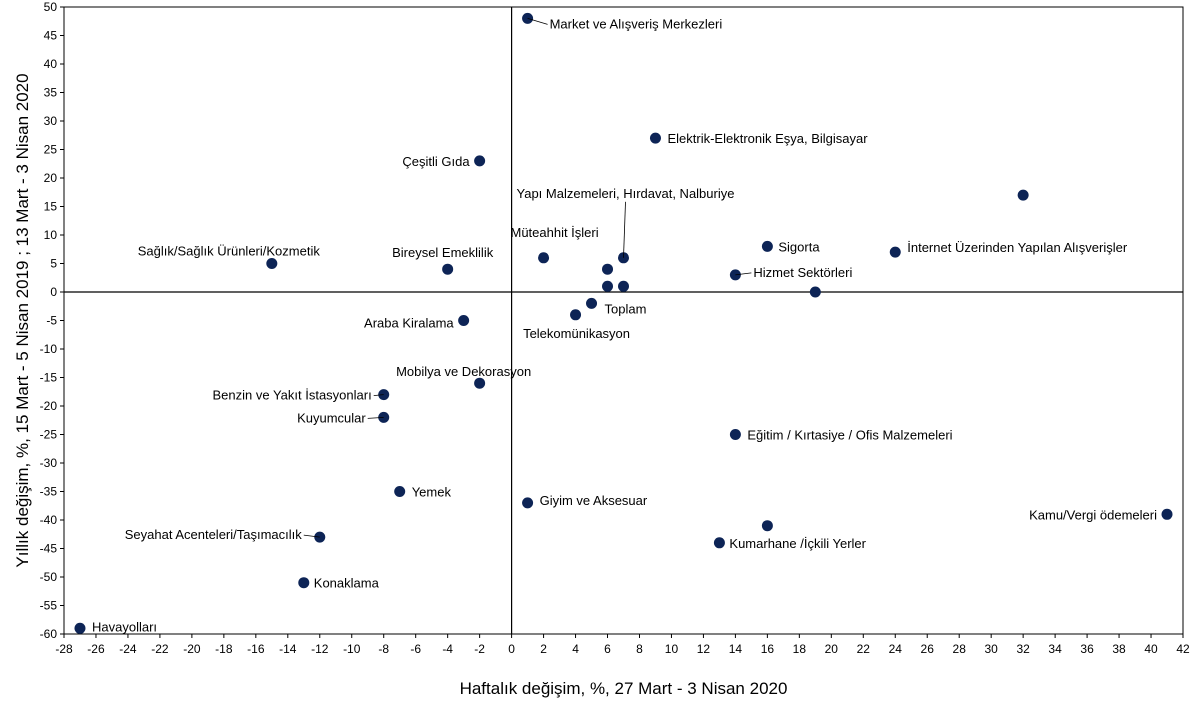 Image resolution: width=1200 pixels, height=707 pixels. Describe the element at coordinates (554, 232) in the screenshot. I see `point-label: Müteahhit İşleri` at that location.